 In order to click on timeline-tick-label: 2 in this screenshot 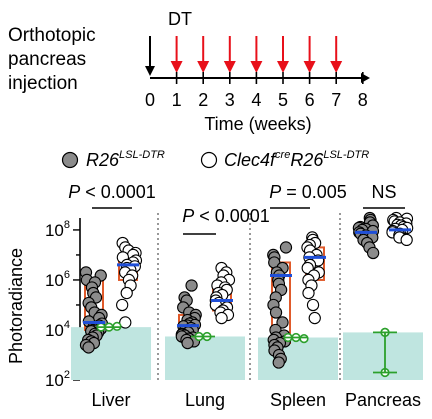, I will do `click(203, 100)`.